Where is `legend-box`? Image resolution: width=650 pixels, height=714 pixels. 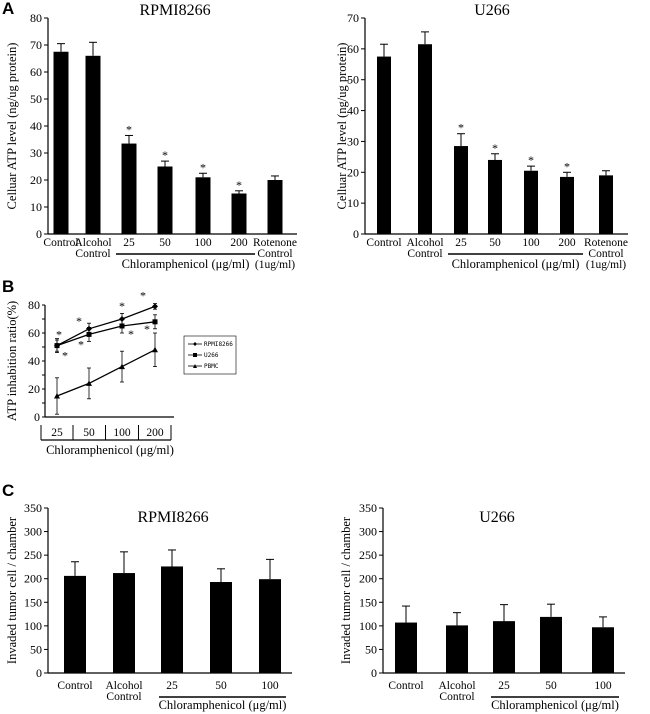
legend-box is located at coordinates (210, 355).